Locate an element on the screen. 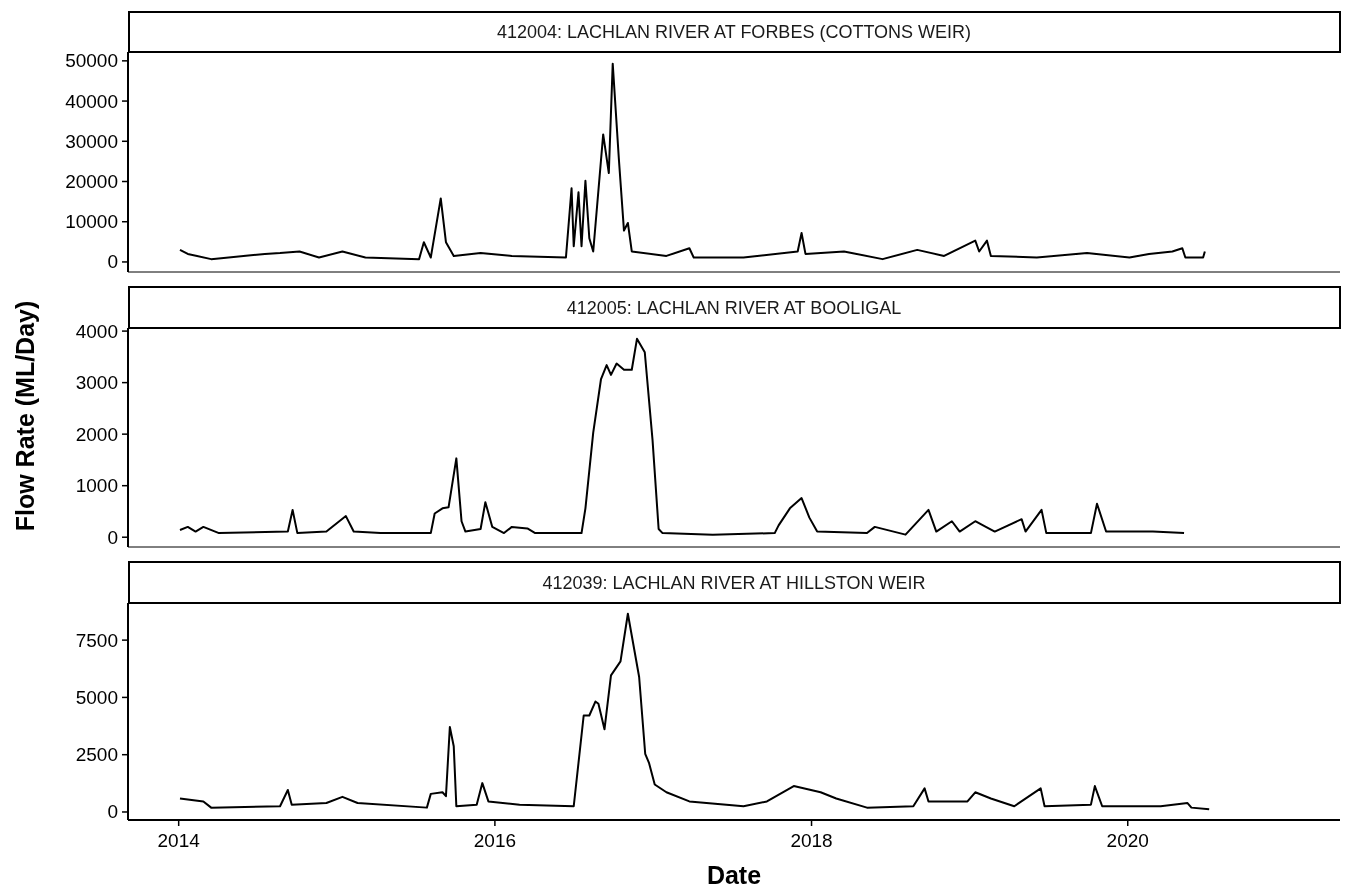 This screenshot has height=891, width=1349. y-tick-label: 5000 is located at coordinates (96, 697).